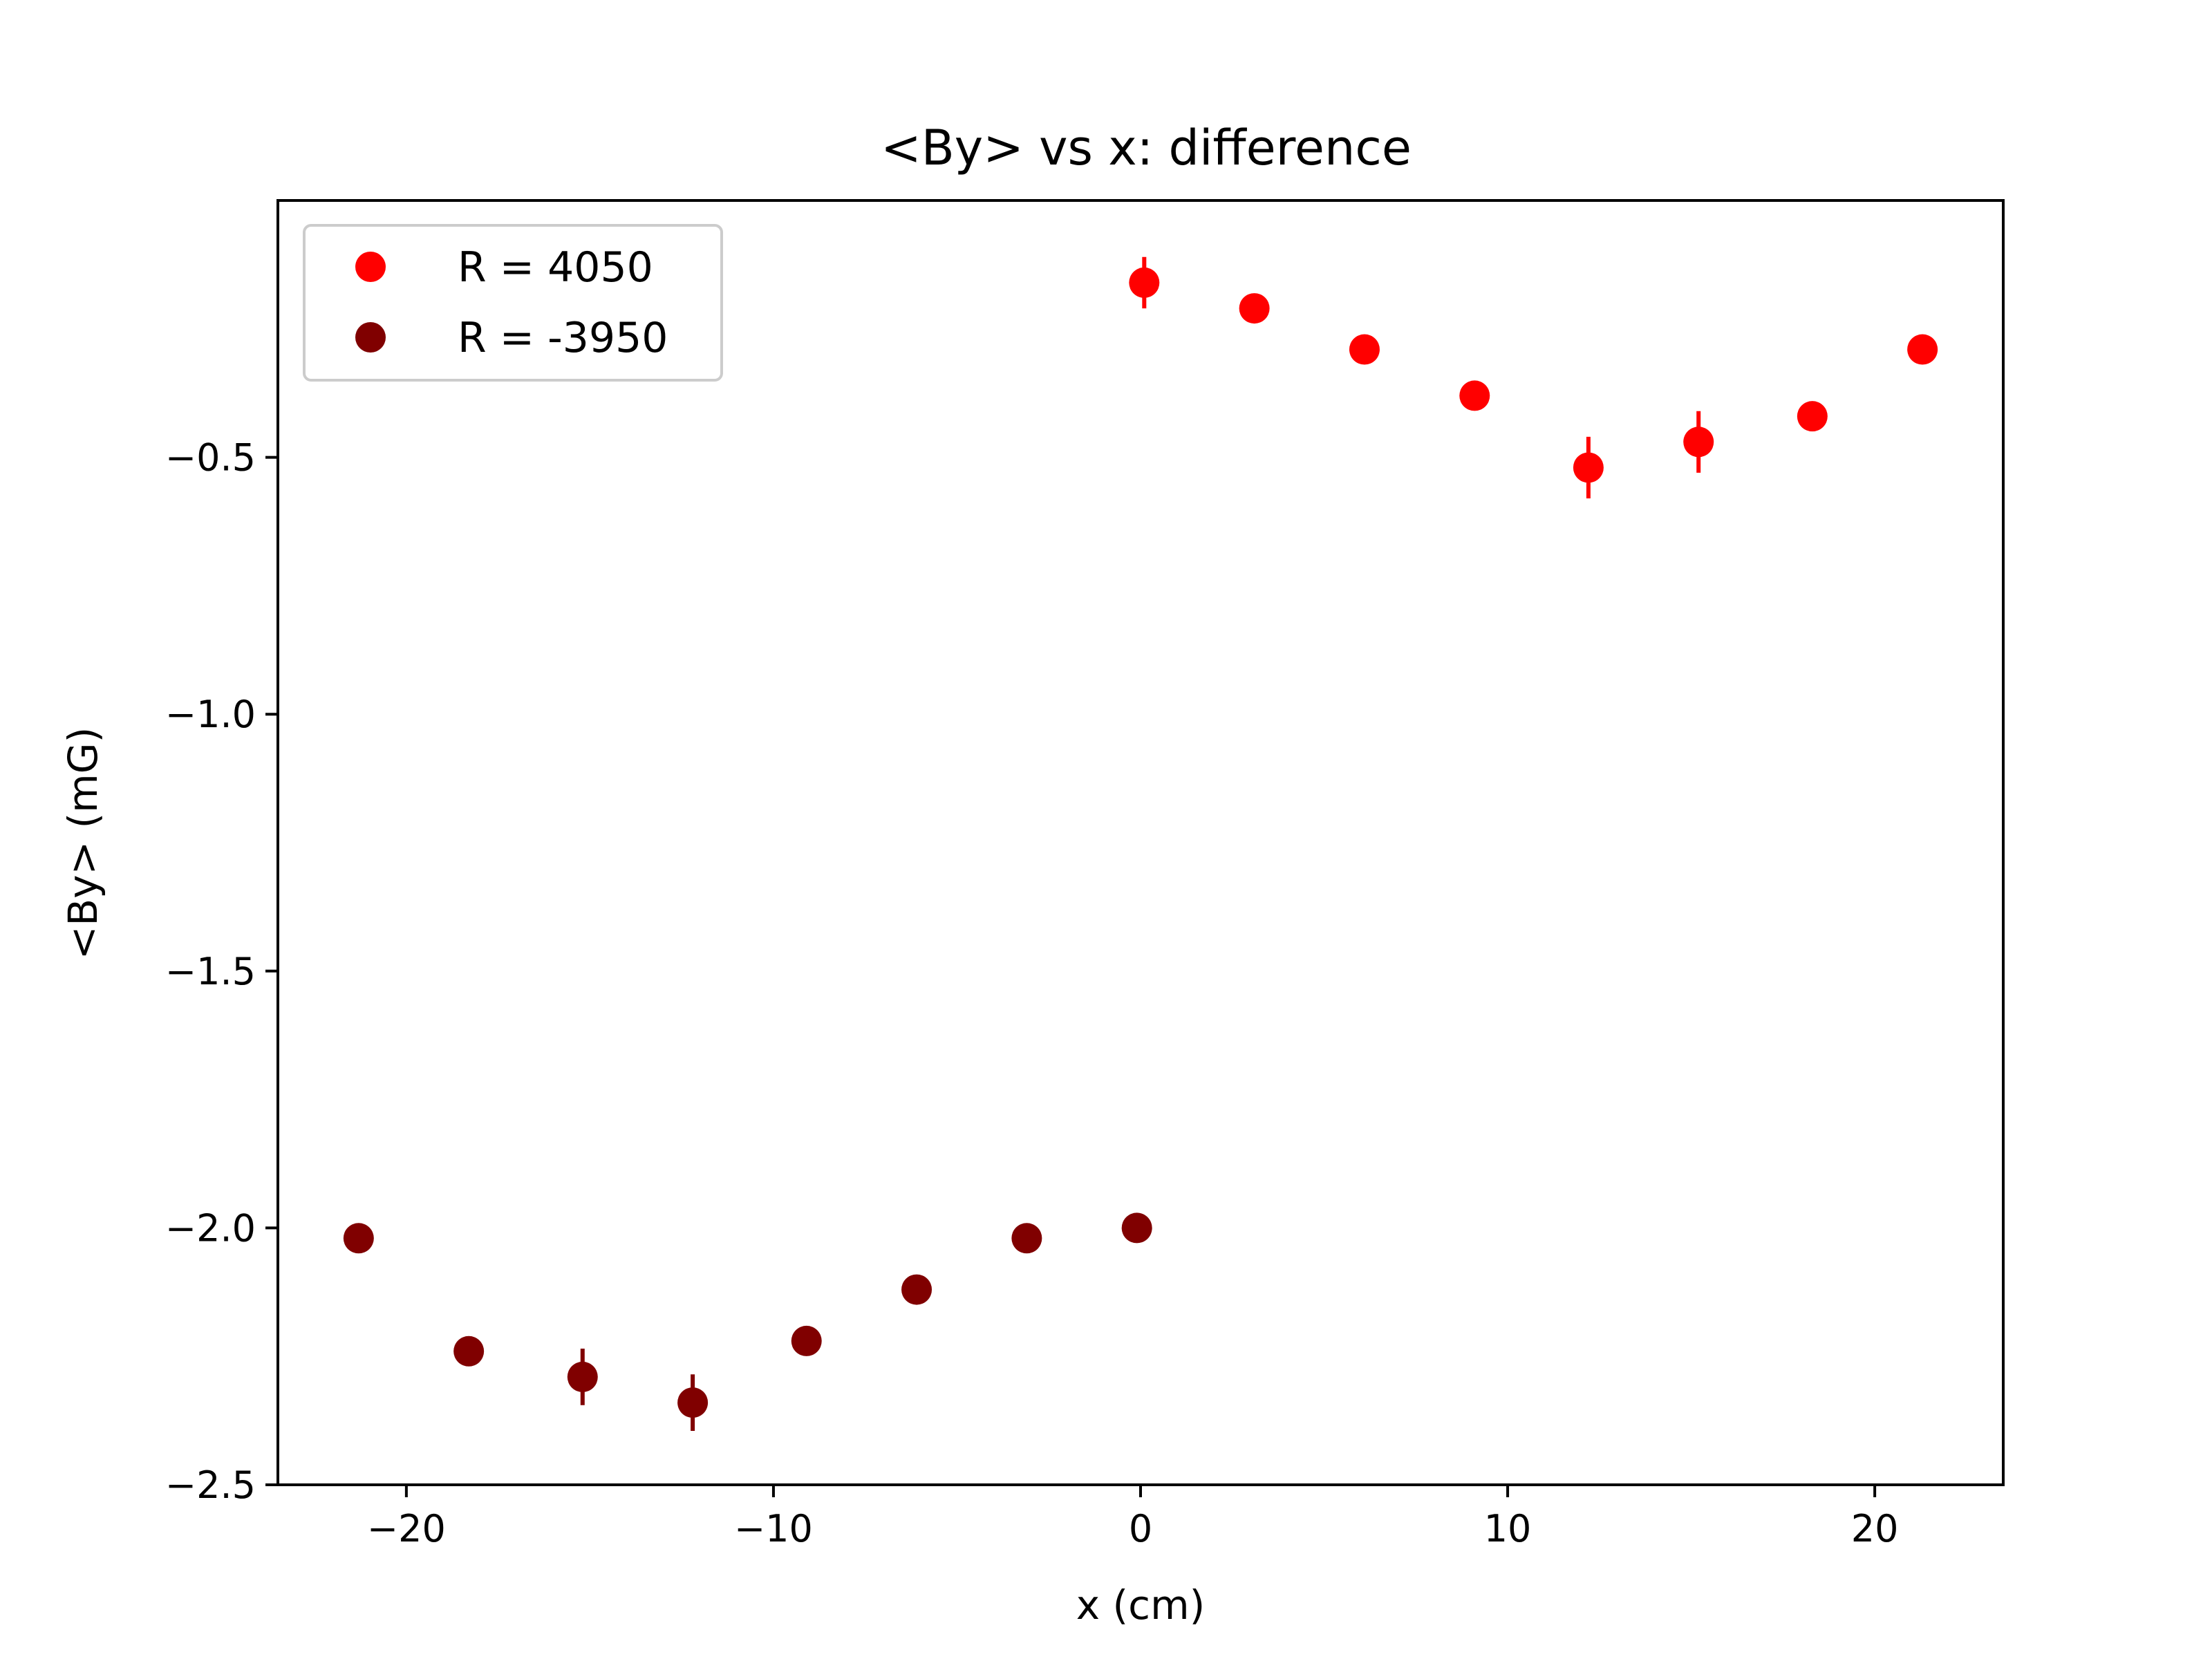 This screenshot has width=2212, height=1659. What do you see at coordinates (555, 267) in the screenshot?
I see `legend-label: R = 4050` at bounding box center [555, 267].